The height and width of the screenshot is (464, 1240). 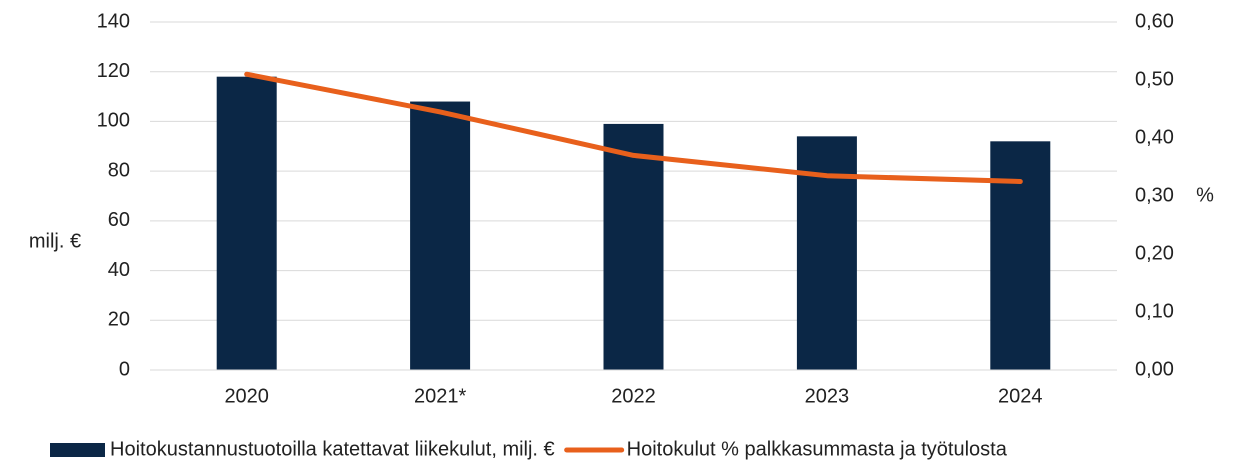 I want to click on y-tick-label: 100, so click(x=113, y=121).